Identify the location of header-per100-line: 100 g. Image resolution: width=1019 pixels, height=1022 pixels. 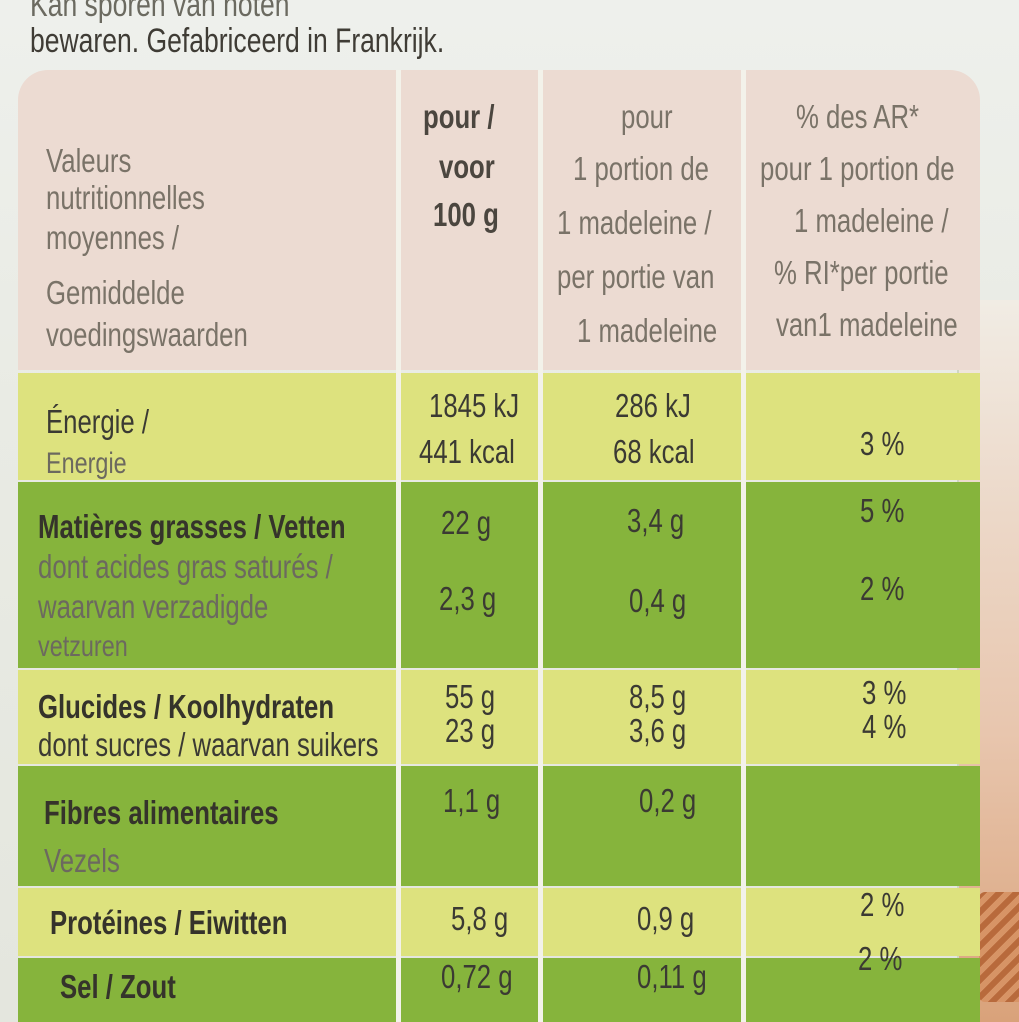
(466, 214).